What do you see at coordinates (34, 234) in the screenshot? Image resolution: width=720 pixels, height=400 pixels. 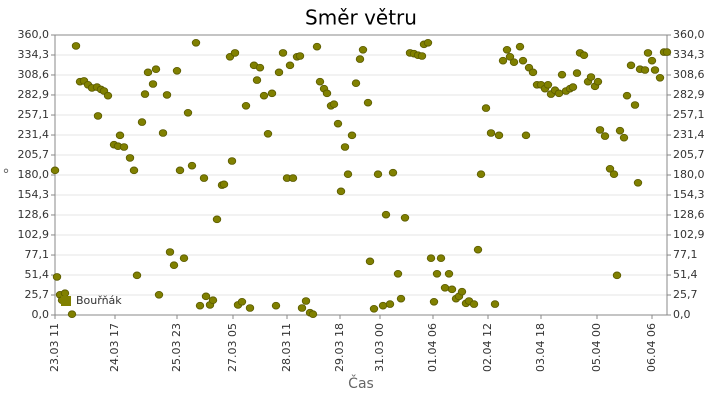 I see `y-tick-label: 102,9` at bounding box center [34, 234].